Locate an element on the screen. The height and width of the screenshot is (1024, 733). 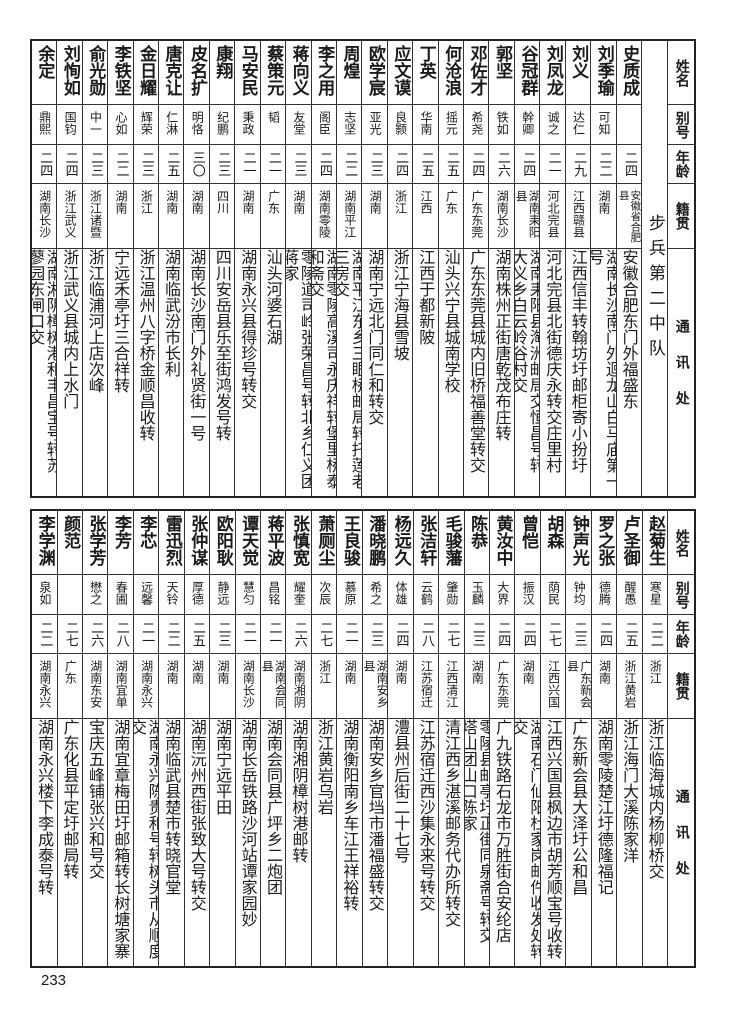
person-column: 张仲谋 厚德 二五 湖南 湖南沅州西街张致大号转交 is located at coordinates (196, 738).